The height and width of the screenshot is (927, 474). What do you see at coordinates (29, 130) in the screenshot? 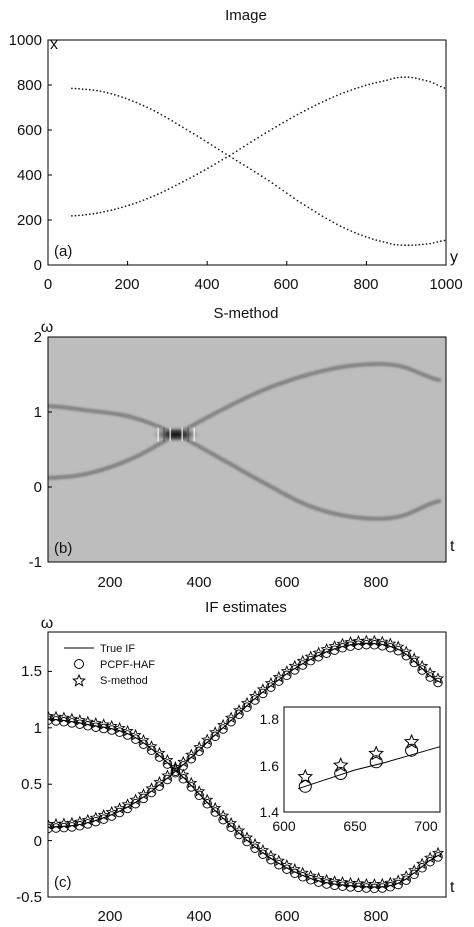
I see `y-tick-label: 600` at bounding box center [29, 130].